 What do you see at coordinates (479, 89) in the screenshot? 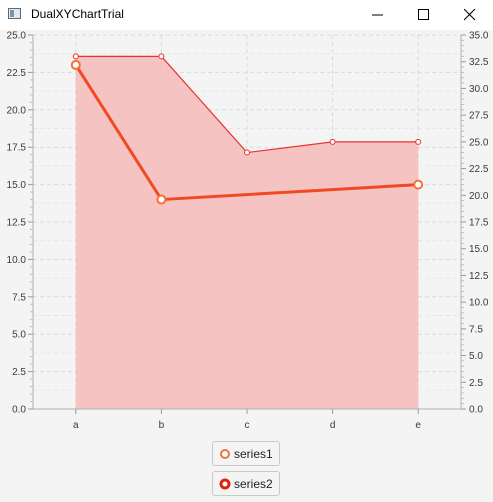
I see `y-axis-right-tick-label: 30.0` at bounding box center [479, 89].